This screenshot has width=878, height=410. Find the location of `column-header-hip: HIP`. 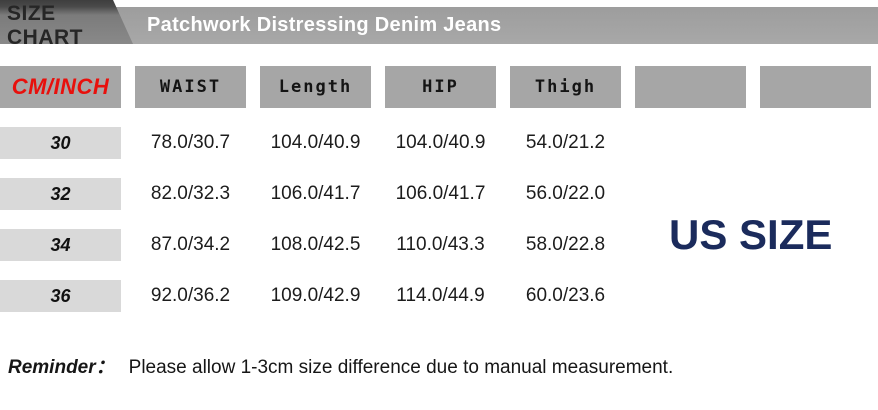

column-header-hip: HIP is located at coordinates (440, 87).